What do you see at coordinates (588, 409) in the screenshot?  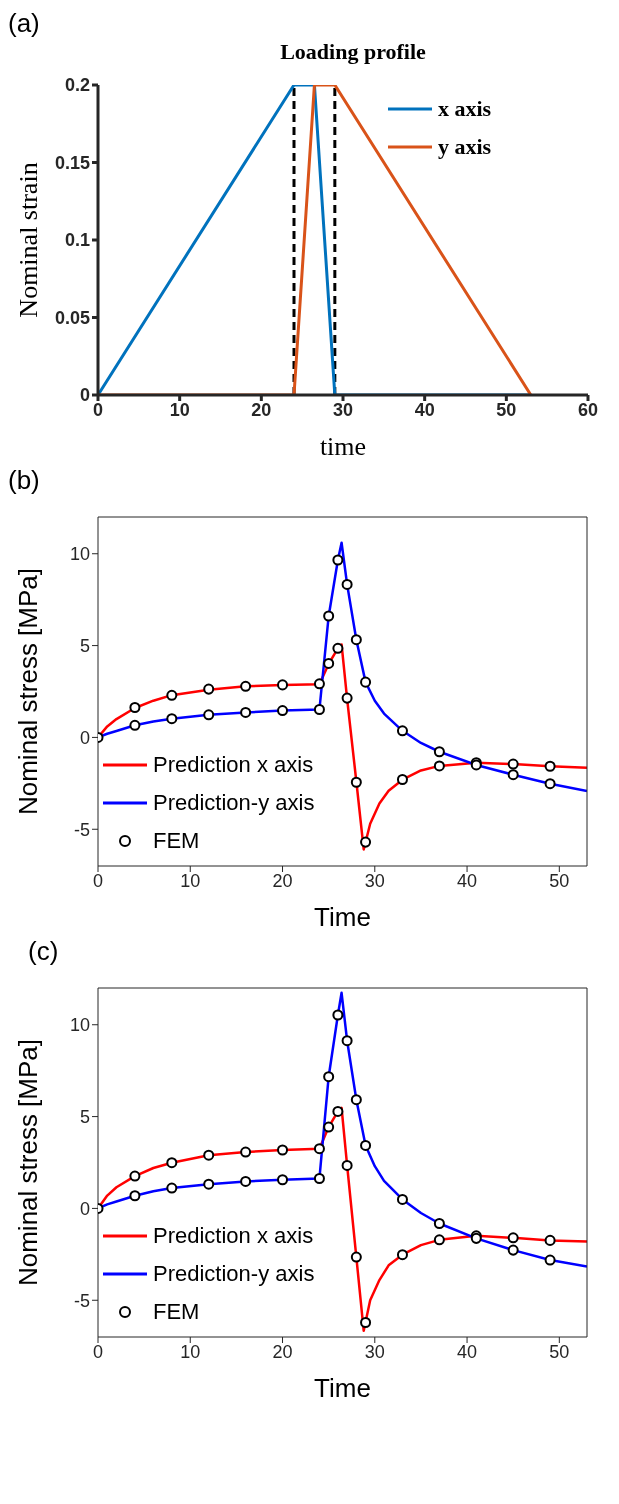 I see `x-tick-label: 60` at bounding box center [588, 409].